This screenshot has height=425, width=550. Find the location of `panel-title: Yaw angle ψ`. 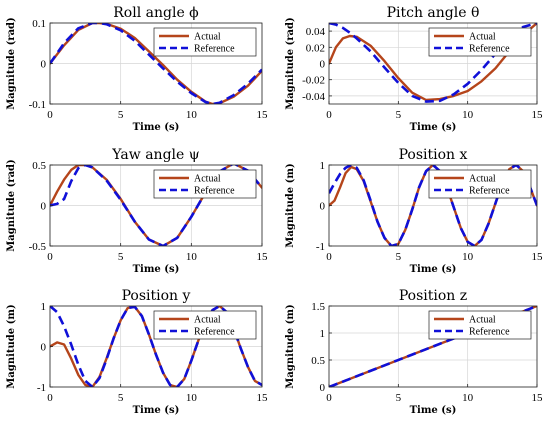

panel-title: Yaw angle ψ is located at coordinates (155, 155).